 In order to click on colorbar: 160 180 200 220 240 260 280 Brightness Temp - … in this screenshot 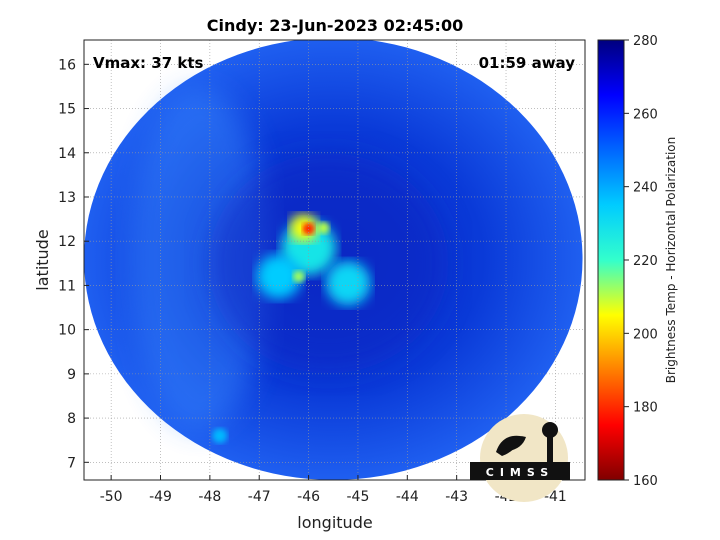, I will do `click(637, 261)`.